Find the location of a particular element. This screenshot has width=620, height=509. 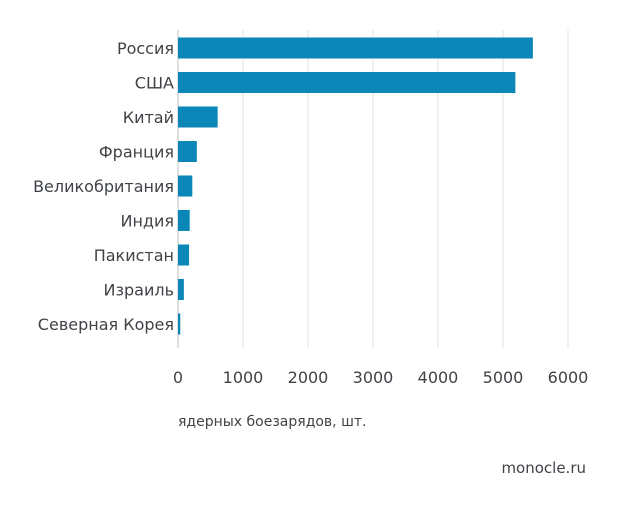

category-label: Великобритания is located at coordinates (103, 186).